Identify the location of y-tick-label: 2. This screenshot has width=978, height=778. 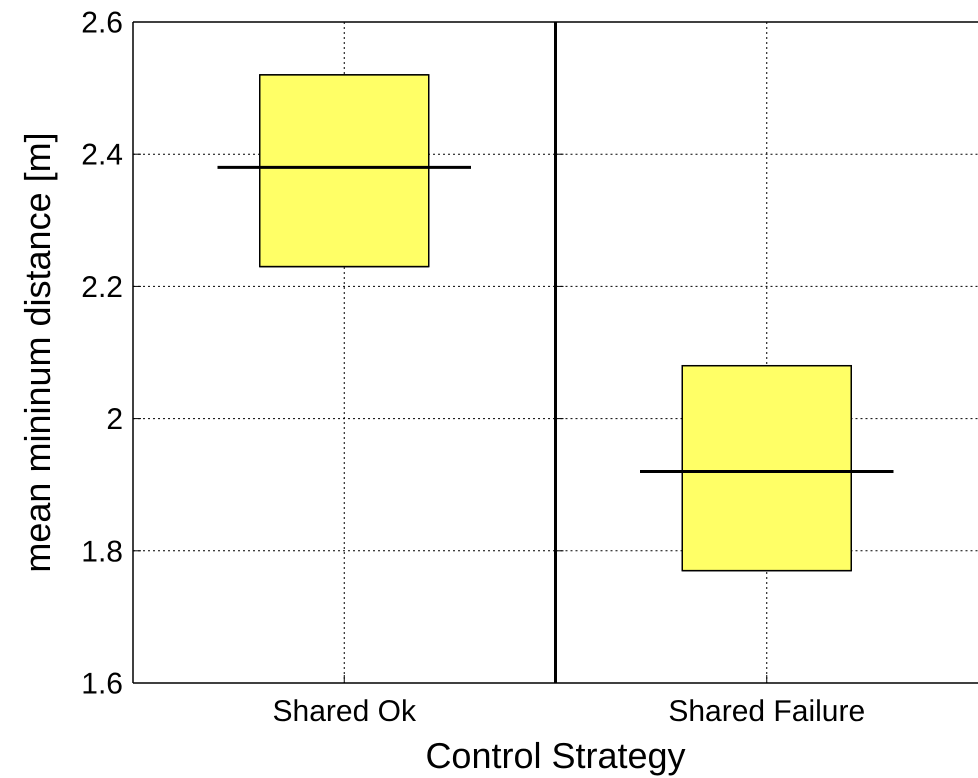
(114, 419).